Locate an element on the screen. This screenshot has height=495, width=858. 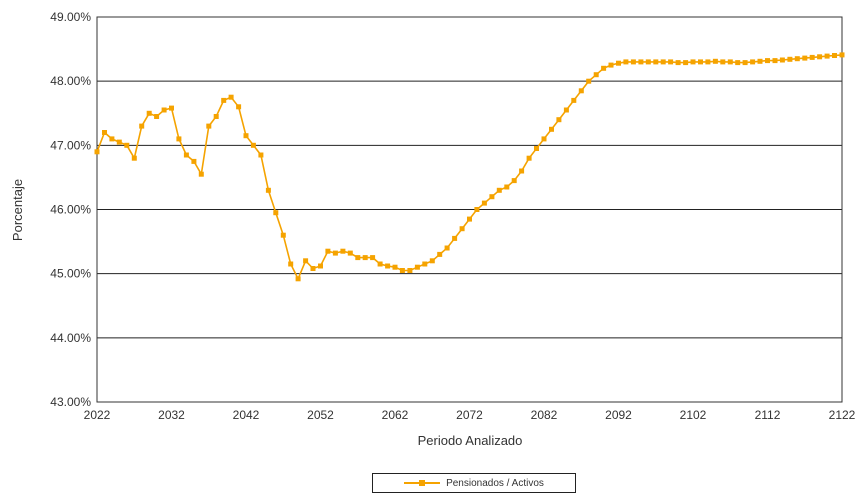
x-tick-label: 2042 is located at coordinates (246, 415).